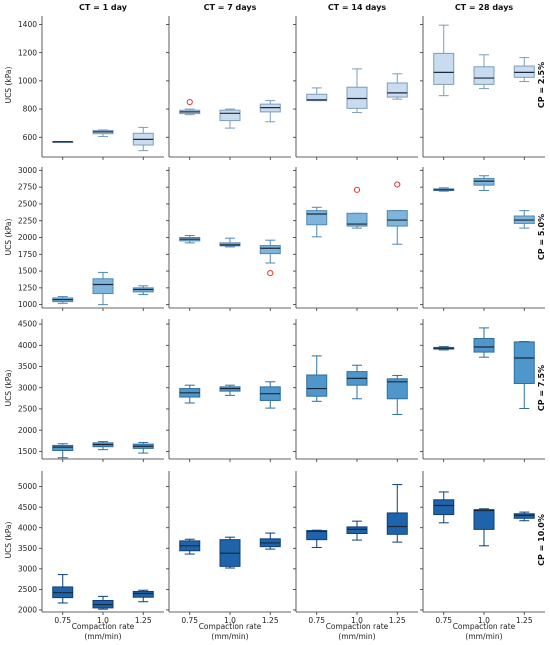 This screenshot has height=645, width=550. What do you see at coordinates (8, 237) in the screenshot?
I see `y-axis-label-row-2: UCS (kPa)` at bounding box center [8, 237].